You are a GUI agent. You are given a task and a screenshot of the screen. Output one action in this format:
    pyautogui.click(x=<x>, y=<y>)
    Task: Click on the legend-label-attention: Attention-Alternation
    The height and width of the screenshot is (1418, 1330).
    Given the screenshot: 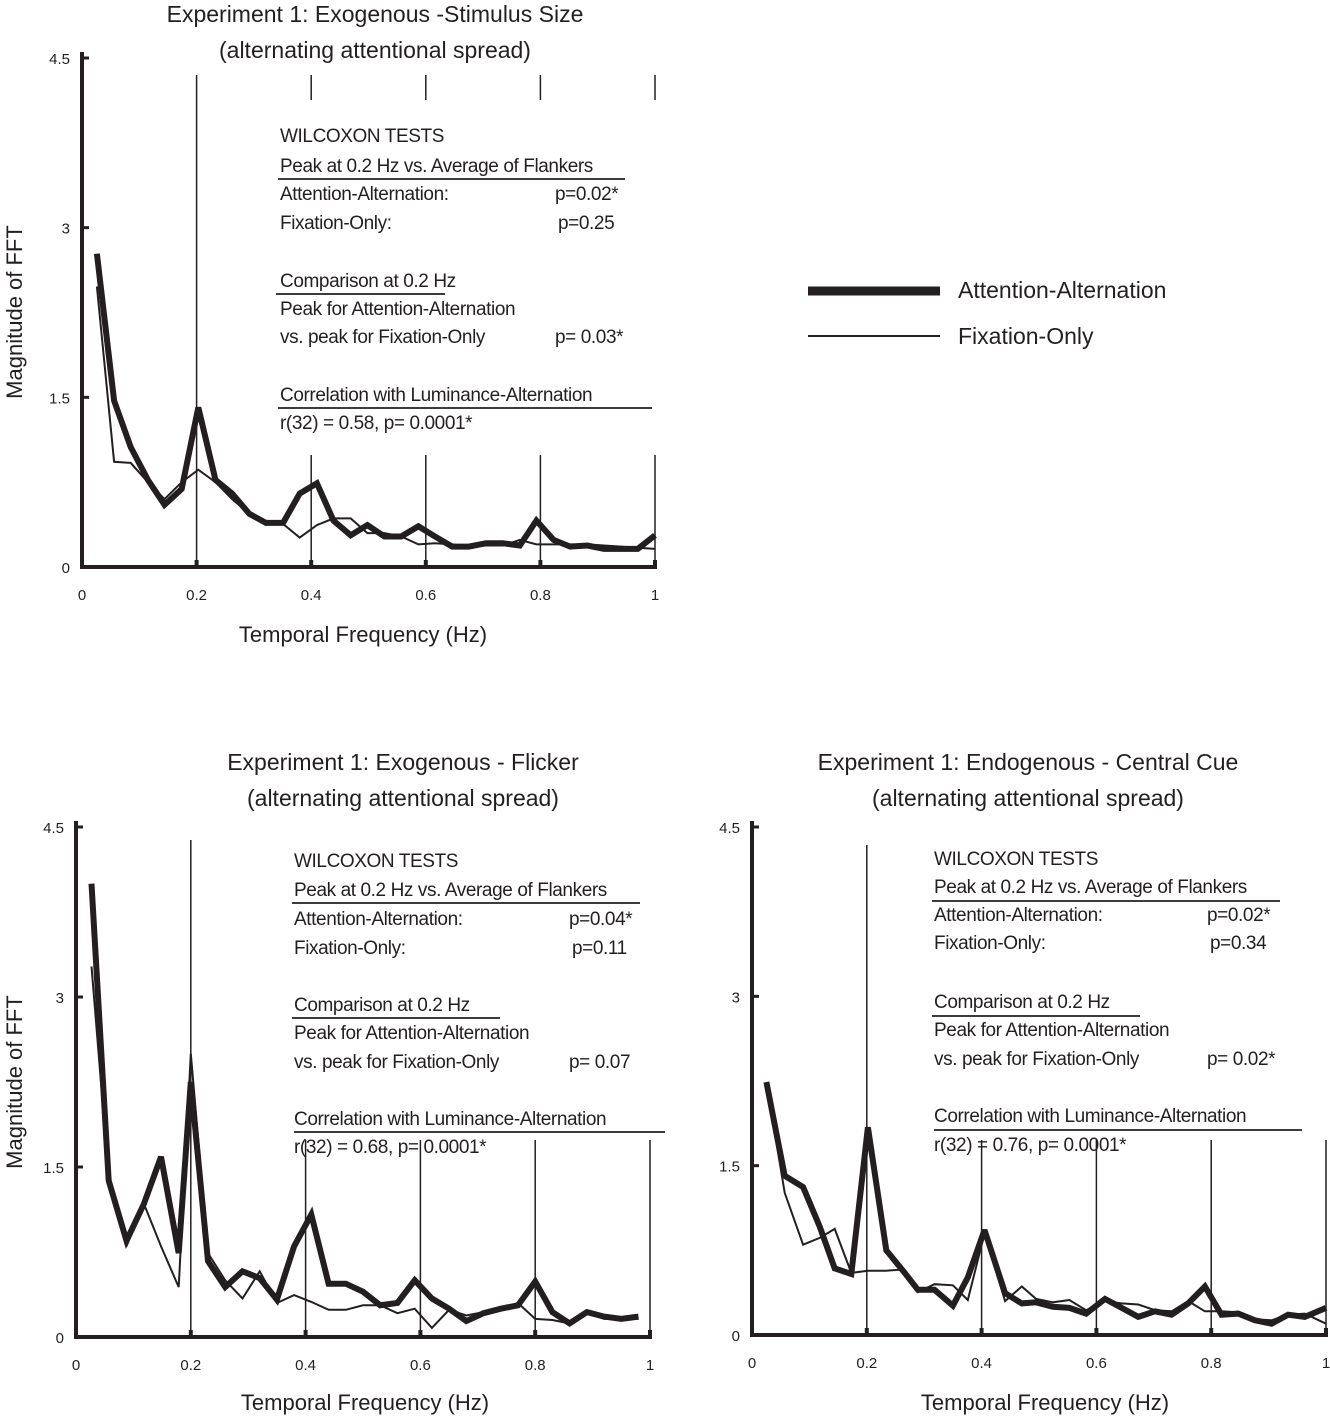 What is the action you would take?
    pyautogui.click(x=1062, y=290)
    